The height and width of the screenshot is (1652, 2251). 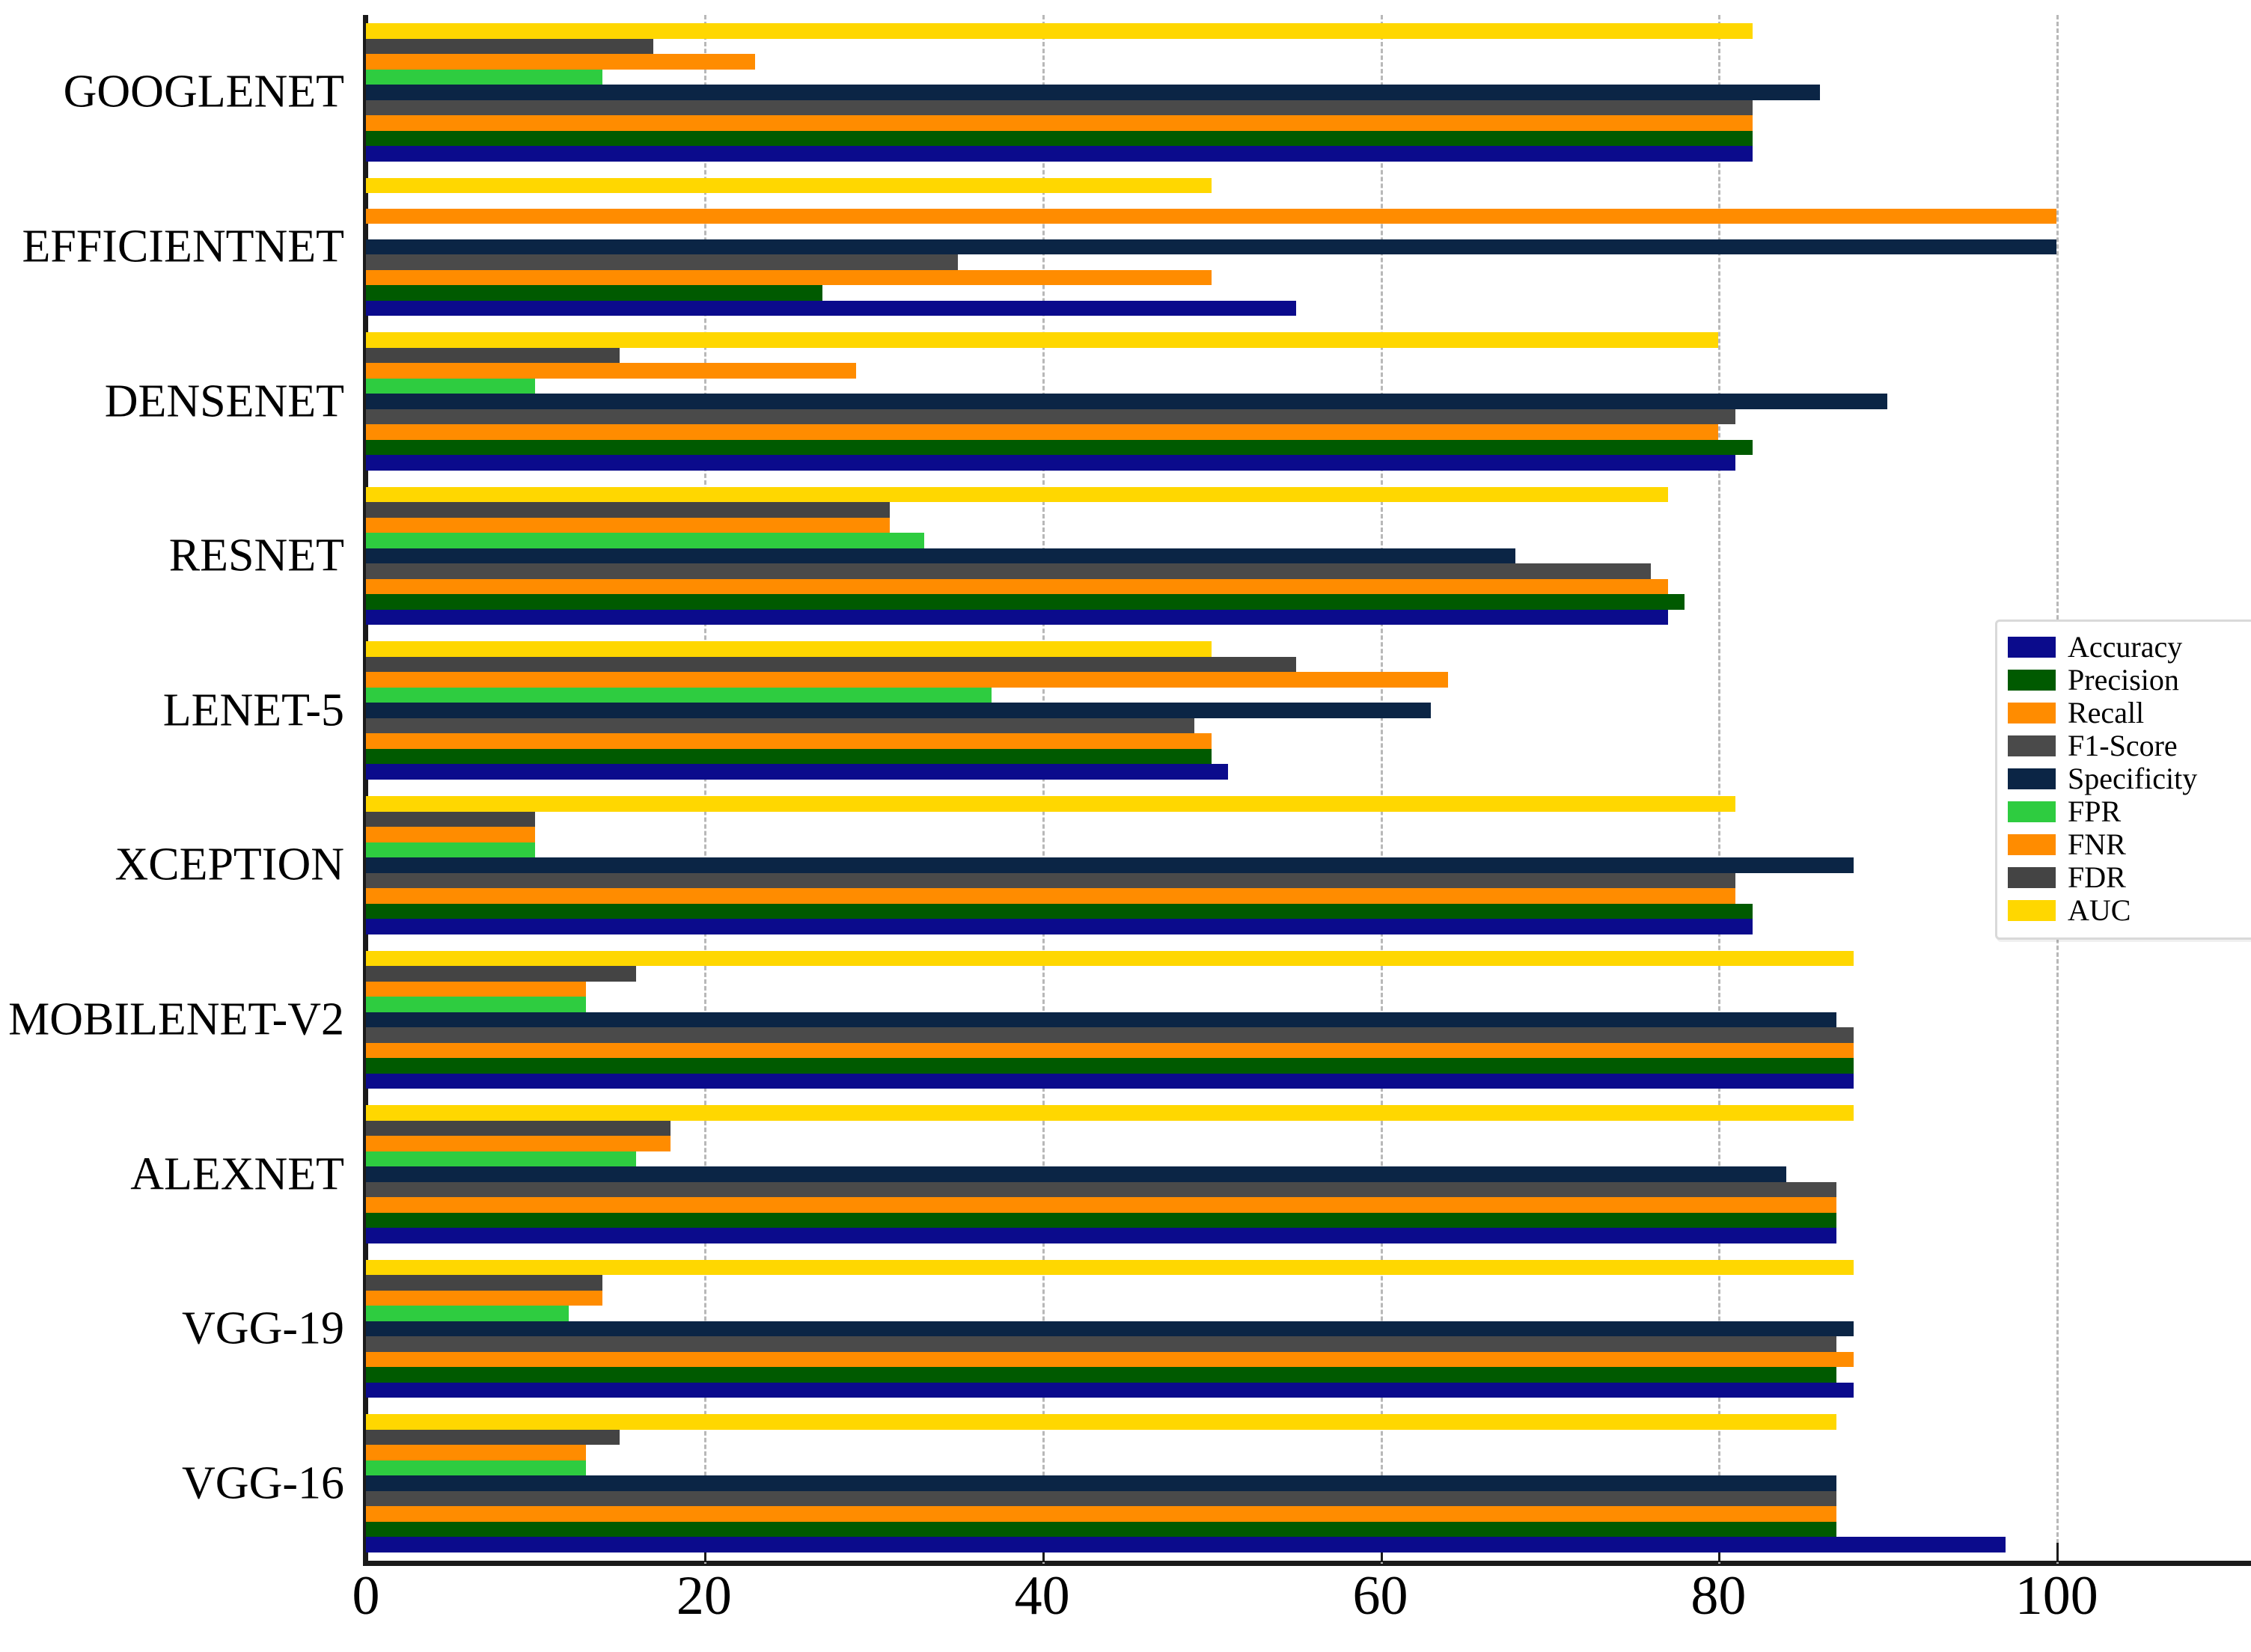 I want to click on bar-googlenet-fnr, so click(x=560, y=62).